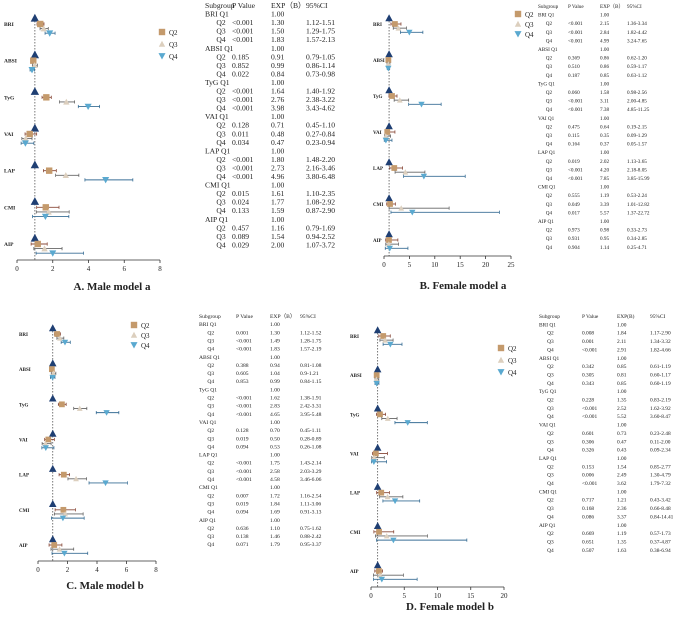 Image resolution: width=685 pixels, height=624 pixels. What do you see at coordinates (217, 150) in the screenshot?
I see `row-label: LAP Q1` at bounding box center [217, 150].